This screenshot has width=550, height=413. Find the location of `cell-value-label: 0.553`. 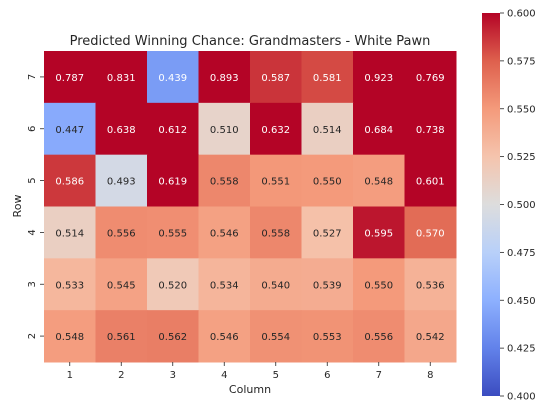

cell-value-label: 0.553 is located at coordinates (327, 337).